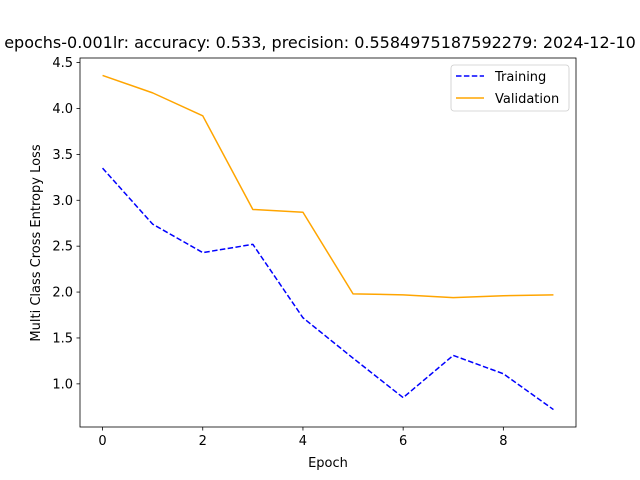  I want to click on x-tick-label: 8, so click(503, 441).